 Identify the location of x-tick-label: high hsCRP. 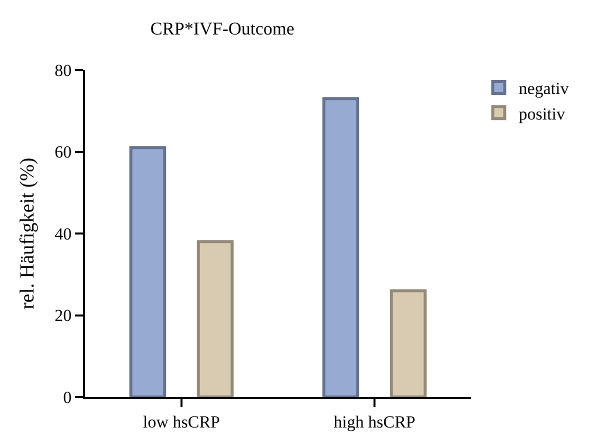
(375, 422).